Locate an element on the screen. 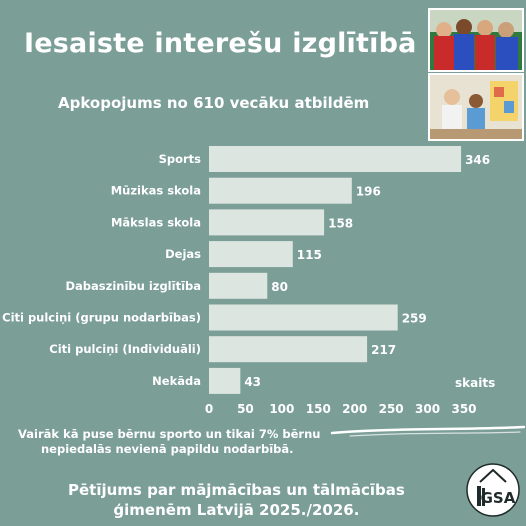 The image size is (526, 526). summary-note-line-2: nepiedalās nevienā papildu nodarbībā. is located at coordinates (167, 449).